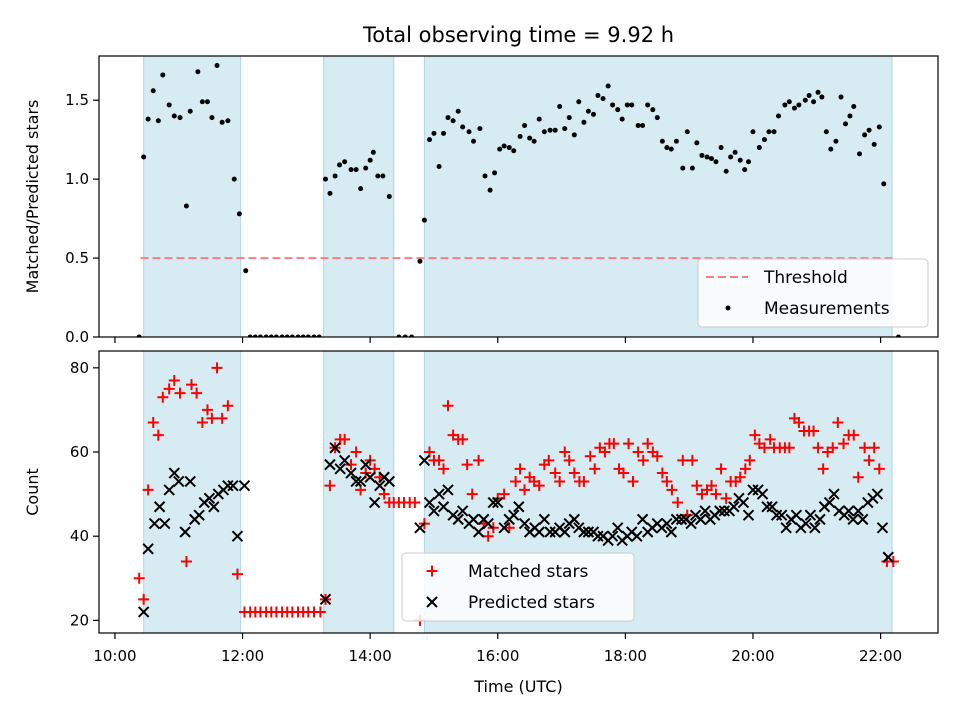 This screenshot has width=960, height=720. Describe the element at coordinates (813, 293) in the screenshot. I see `legend-box` at that location.